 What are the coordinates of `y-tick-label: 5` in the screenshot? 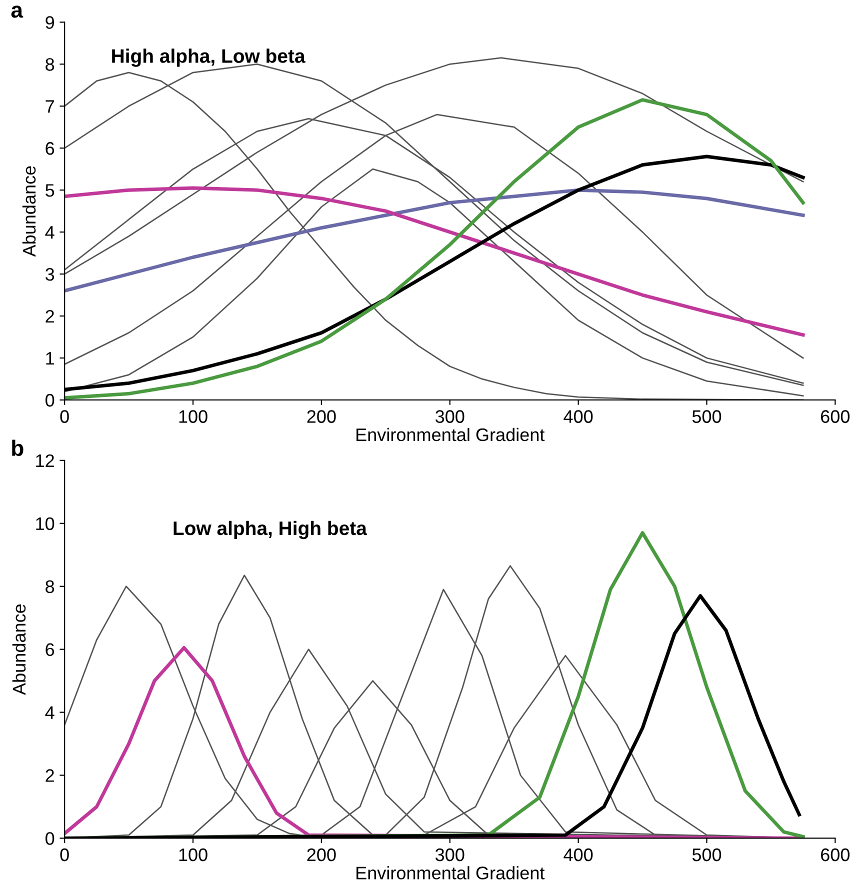 It's located at (50, 190).